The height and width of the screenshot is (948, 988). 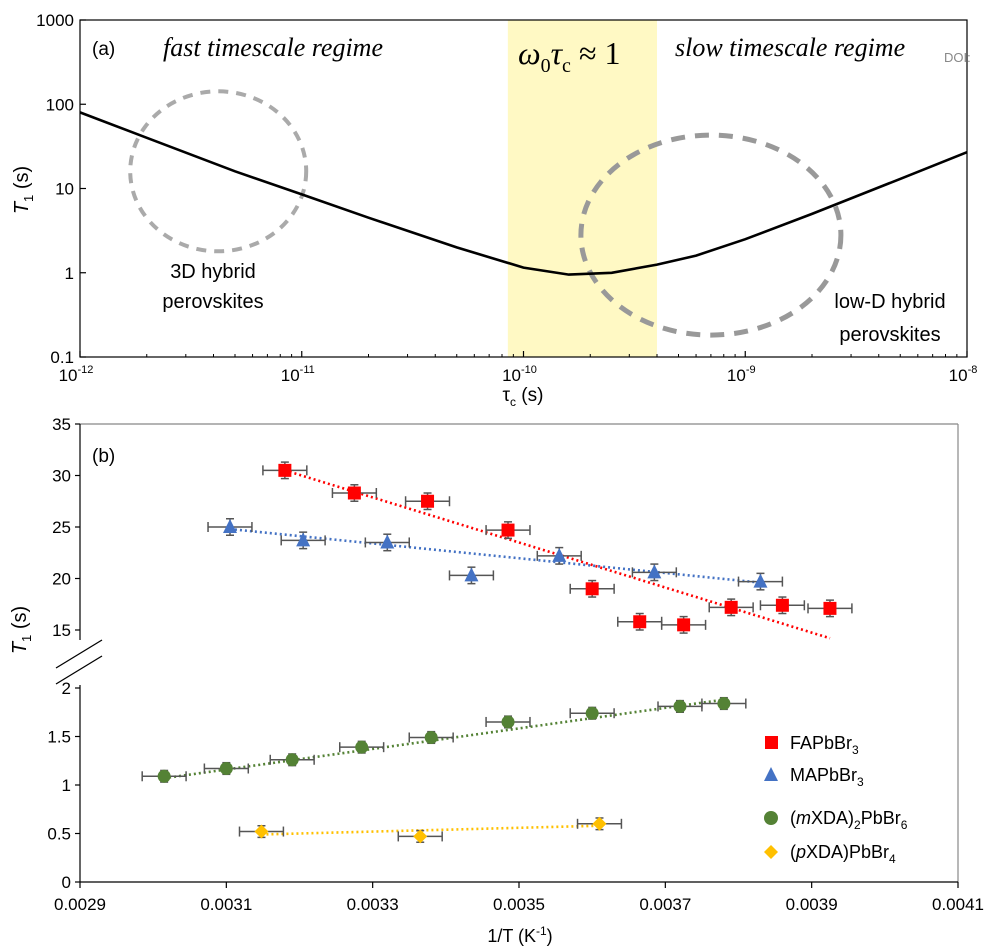 What do you see at coordinates (771, 742) in the screenshot?
I see `legend-marker-fa` at bounding box center [771, 742].